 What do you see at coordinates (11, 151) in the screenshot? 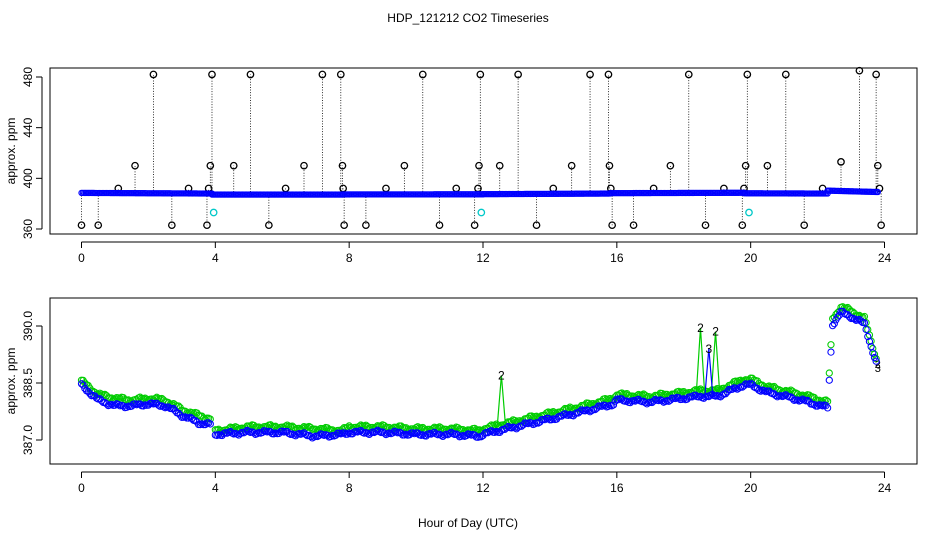
I see `y-axis-label-top: approx. ppm` at bounding box center [11, 151].